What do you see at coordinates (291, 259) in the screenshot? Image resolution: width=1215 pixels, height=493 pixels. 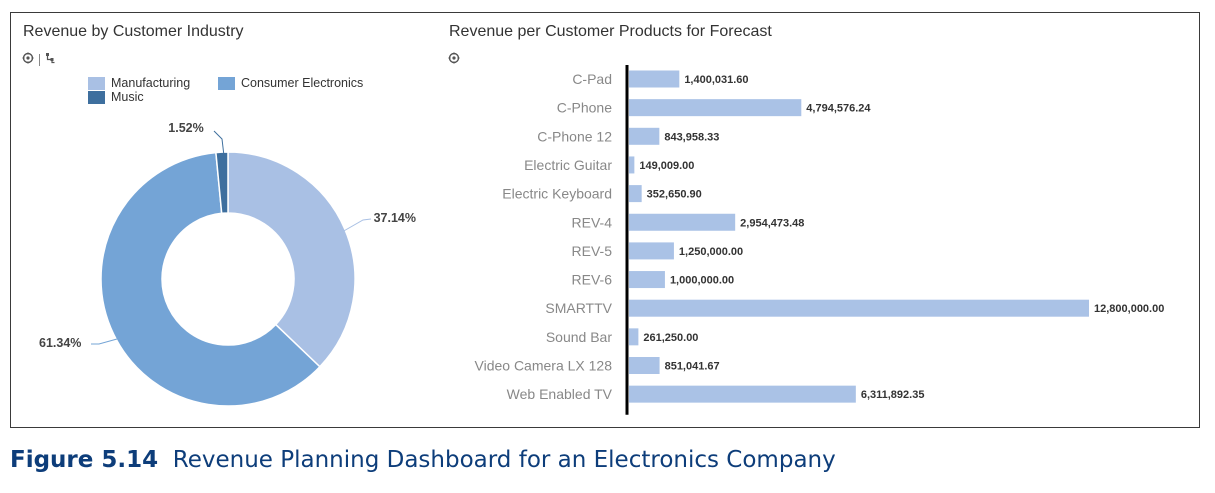 I see `donut-slice-manufacturing` at bounding box center [291, 259].